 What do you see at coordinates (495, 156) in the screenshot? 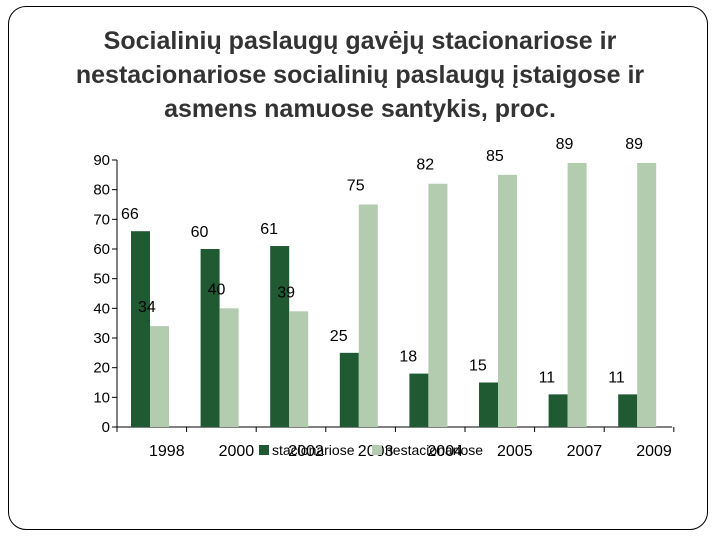
I see `data-label-nestacionariose: 85` at bounding box center [495, 156].